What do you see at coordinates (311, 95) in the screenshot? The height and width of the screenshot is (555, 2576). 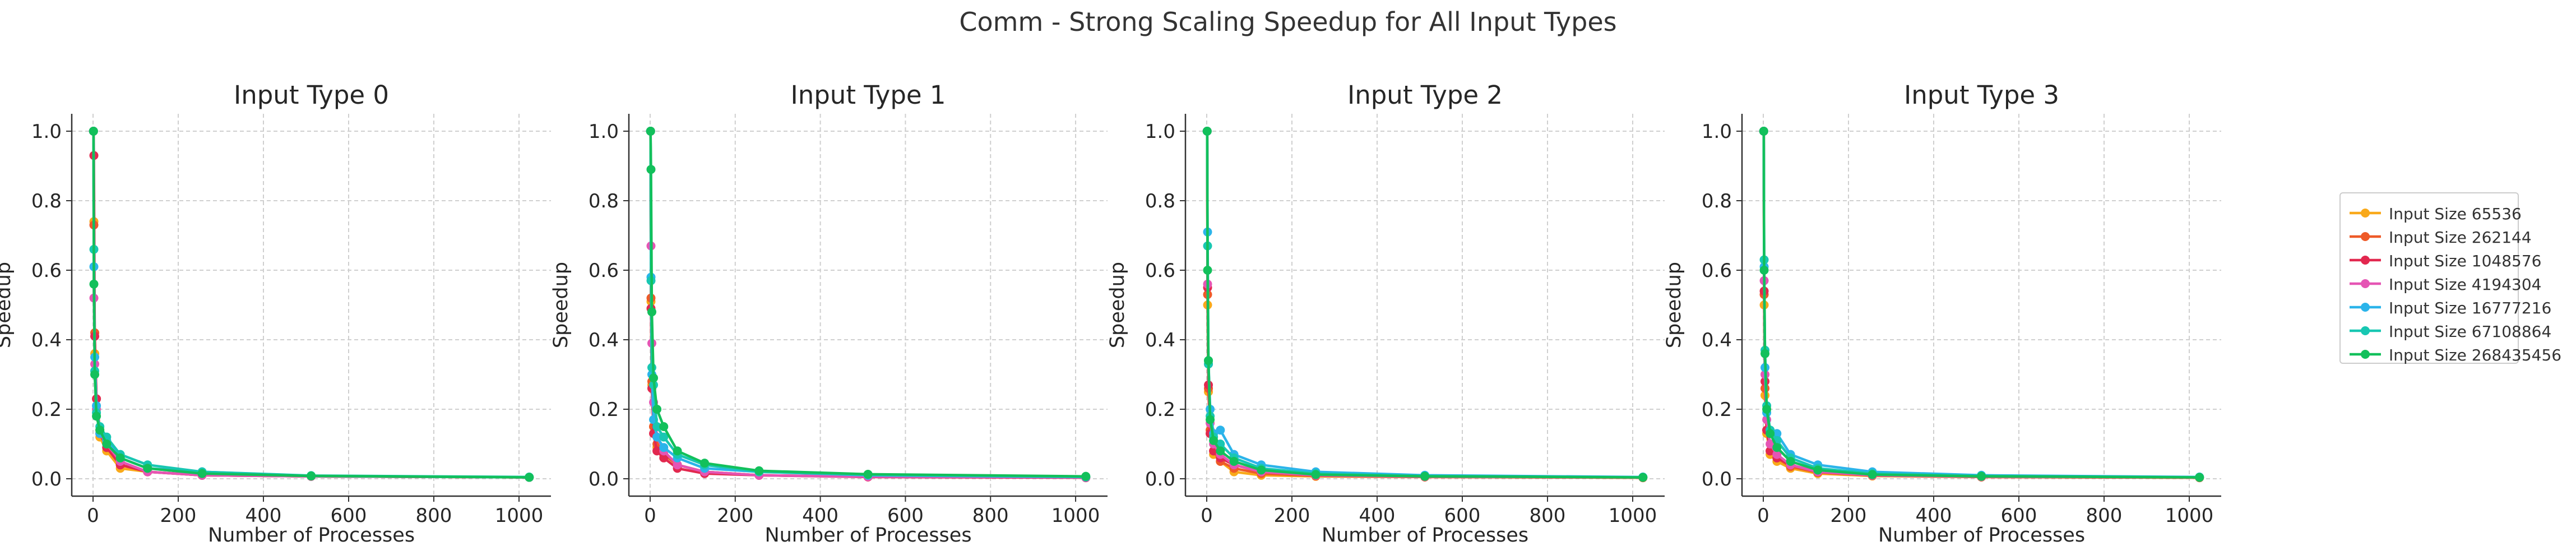 I see `subplot-title: Input Type 0` at bounding box center [311, 95].